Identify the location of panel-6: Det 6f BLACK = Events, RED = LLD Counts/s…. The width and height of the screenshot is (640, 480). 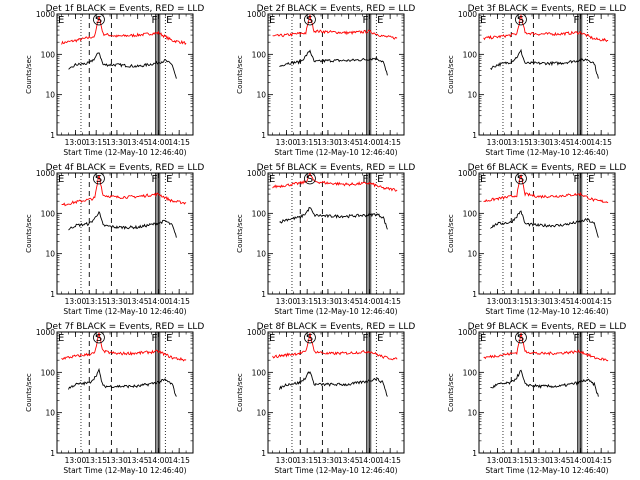
(536, 239).